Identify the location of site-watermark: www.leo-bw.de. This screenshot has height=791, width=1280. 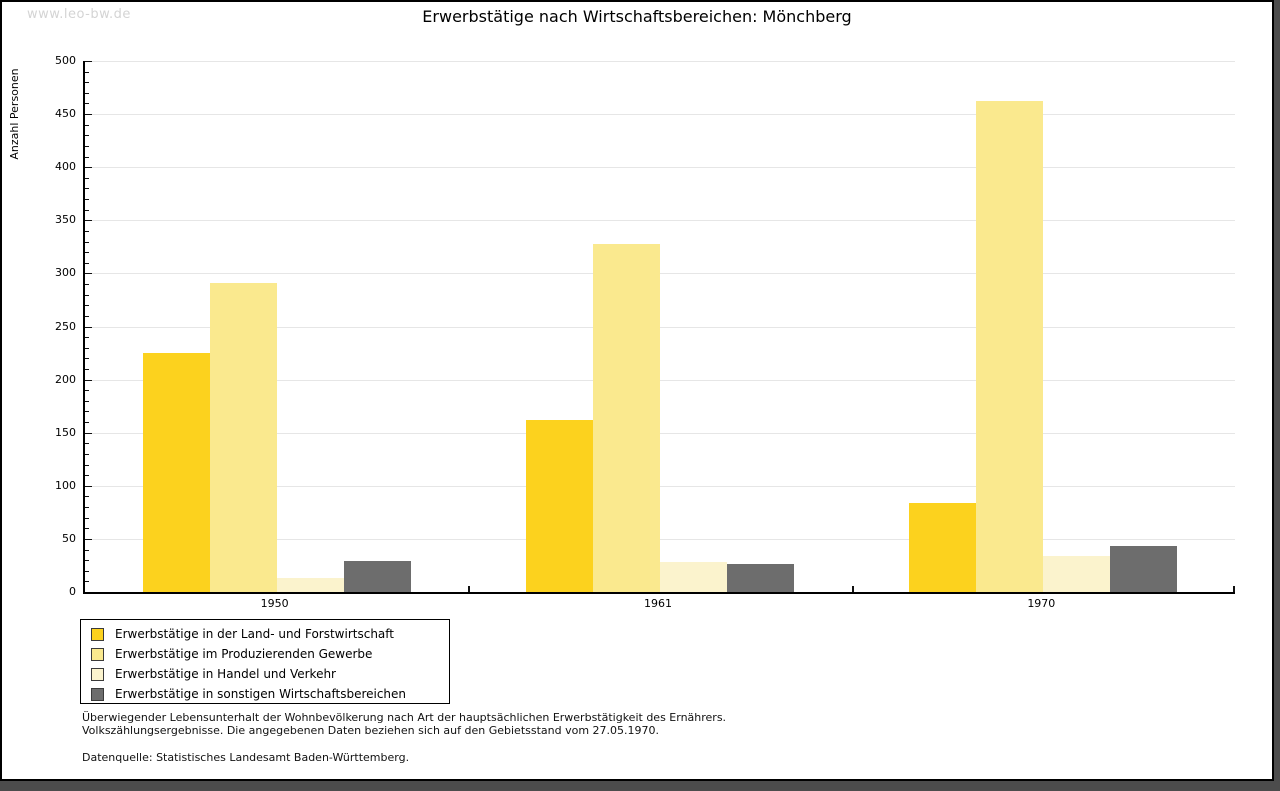
(79, 14).